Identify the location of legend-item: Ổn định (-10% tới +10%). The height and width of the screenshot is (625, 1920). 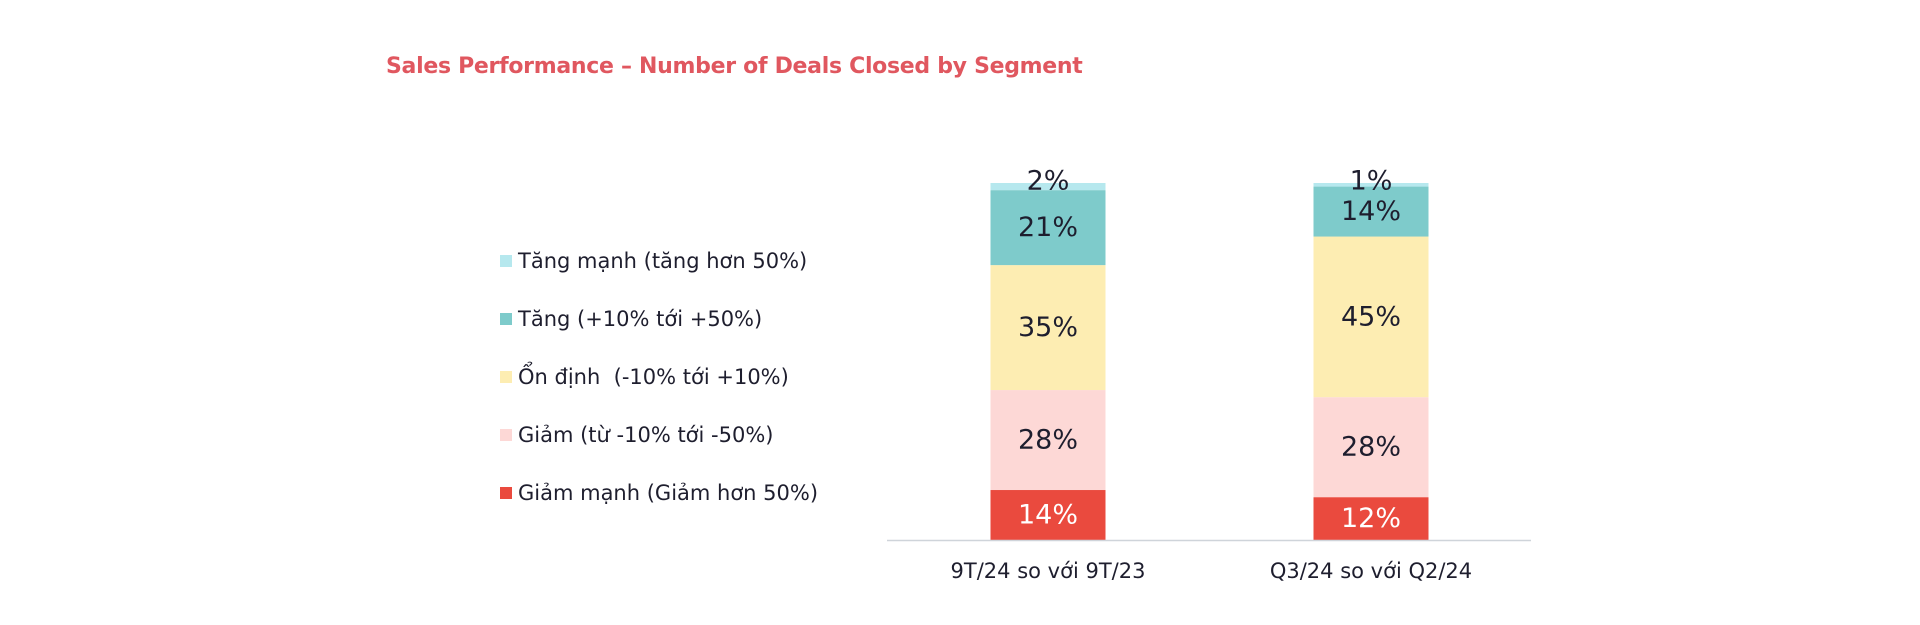
(659, 377).